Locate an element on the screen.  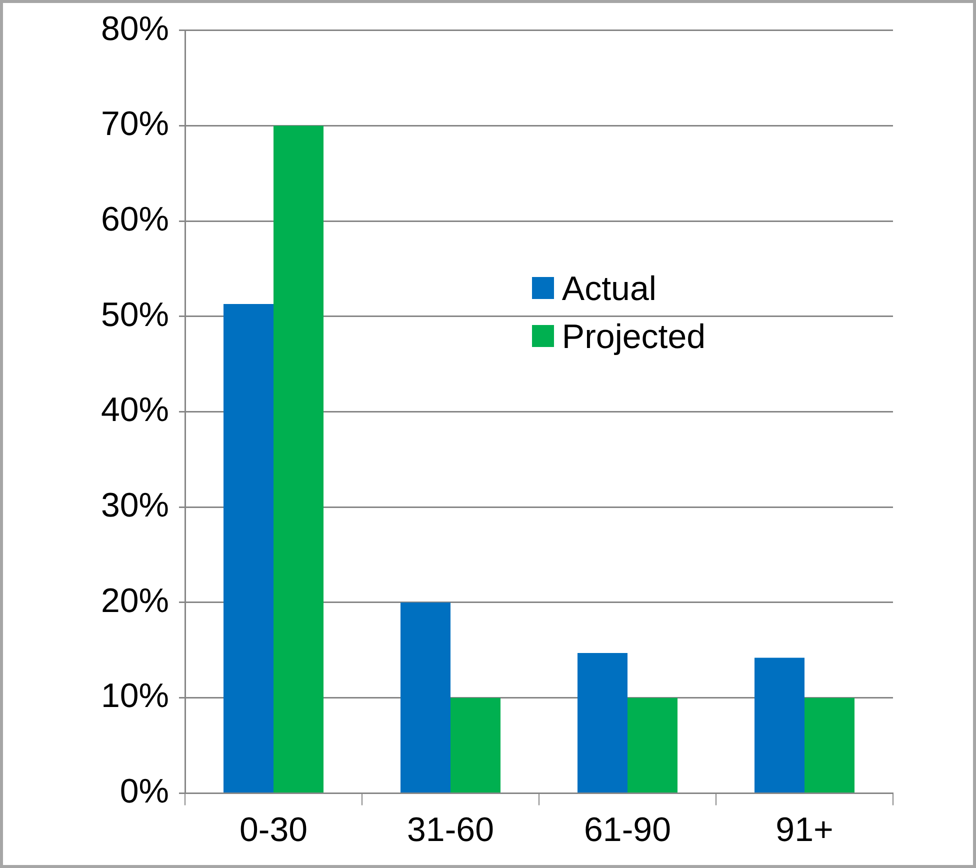
y-tick-label: 10% is located at coordinates (134, 696).